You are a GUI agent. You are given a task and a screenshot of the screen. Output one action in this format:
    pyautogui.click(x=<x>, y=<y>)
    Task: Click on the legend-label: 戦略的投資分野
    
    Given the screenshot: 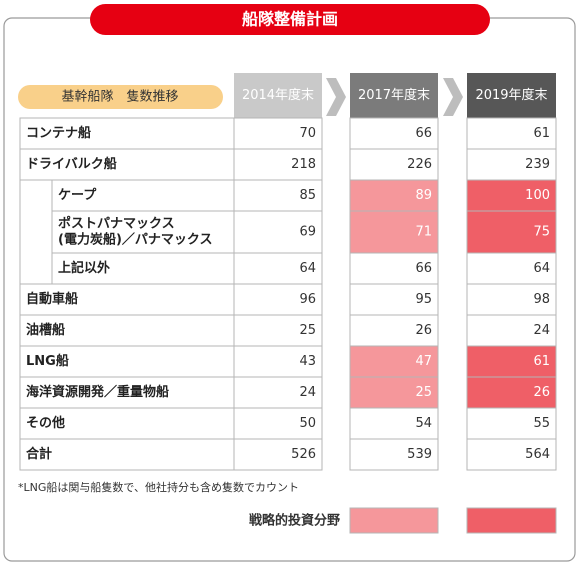 What is the action you would take?
    pyautogui.click(x=294, y=521)
    